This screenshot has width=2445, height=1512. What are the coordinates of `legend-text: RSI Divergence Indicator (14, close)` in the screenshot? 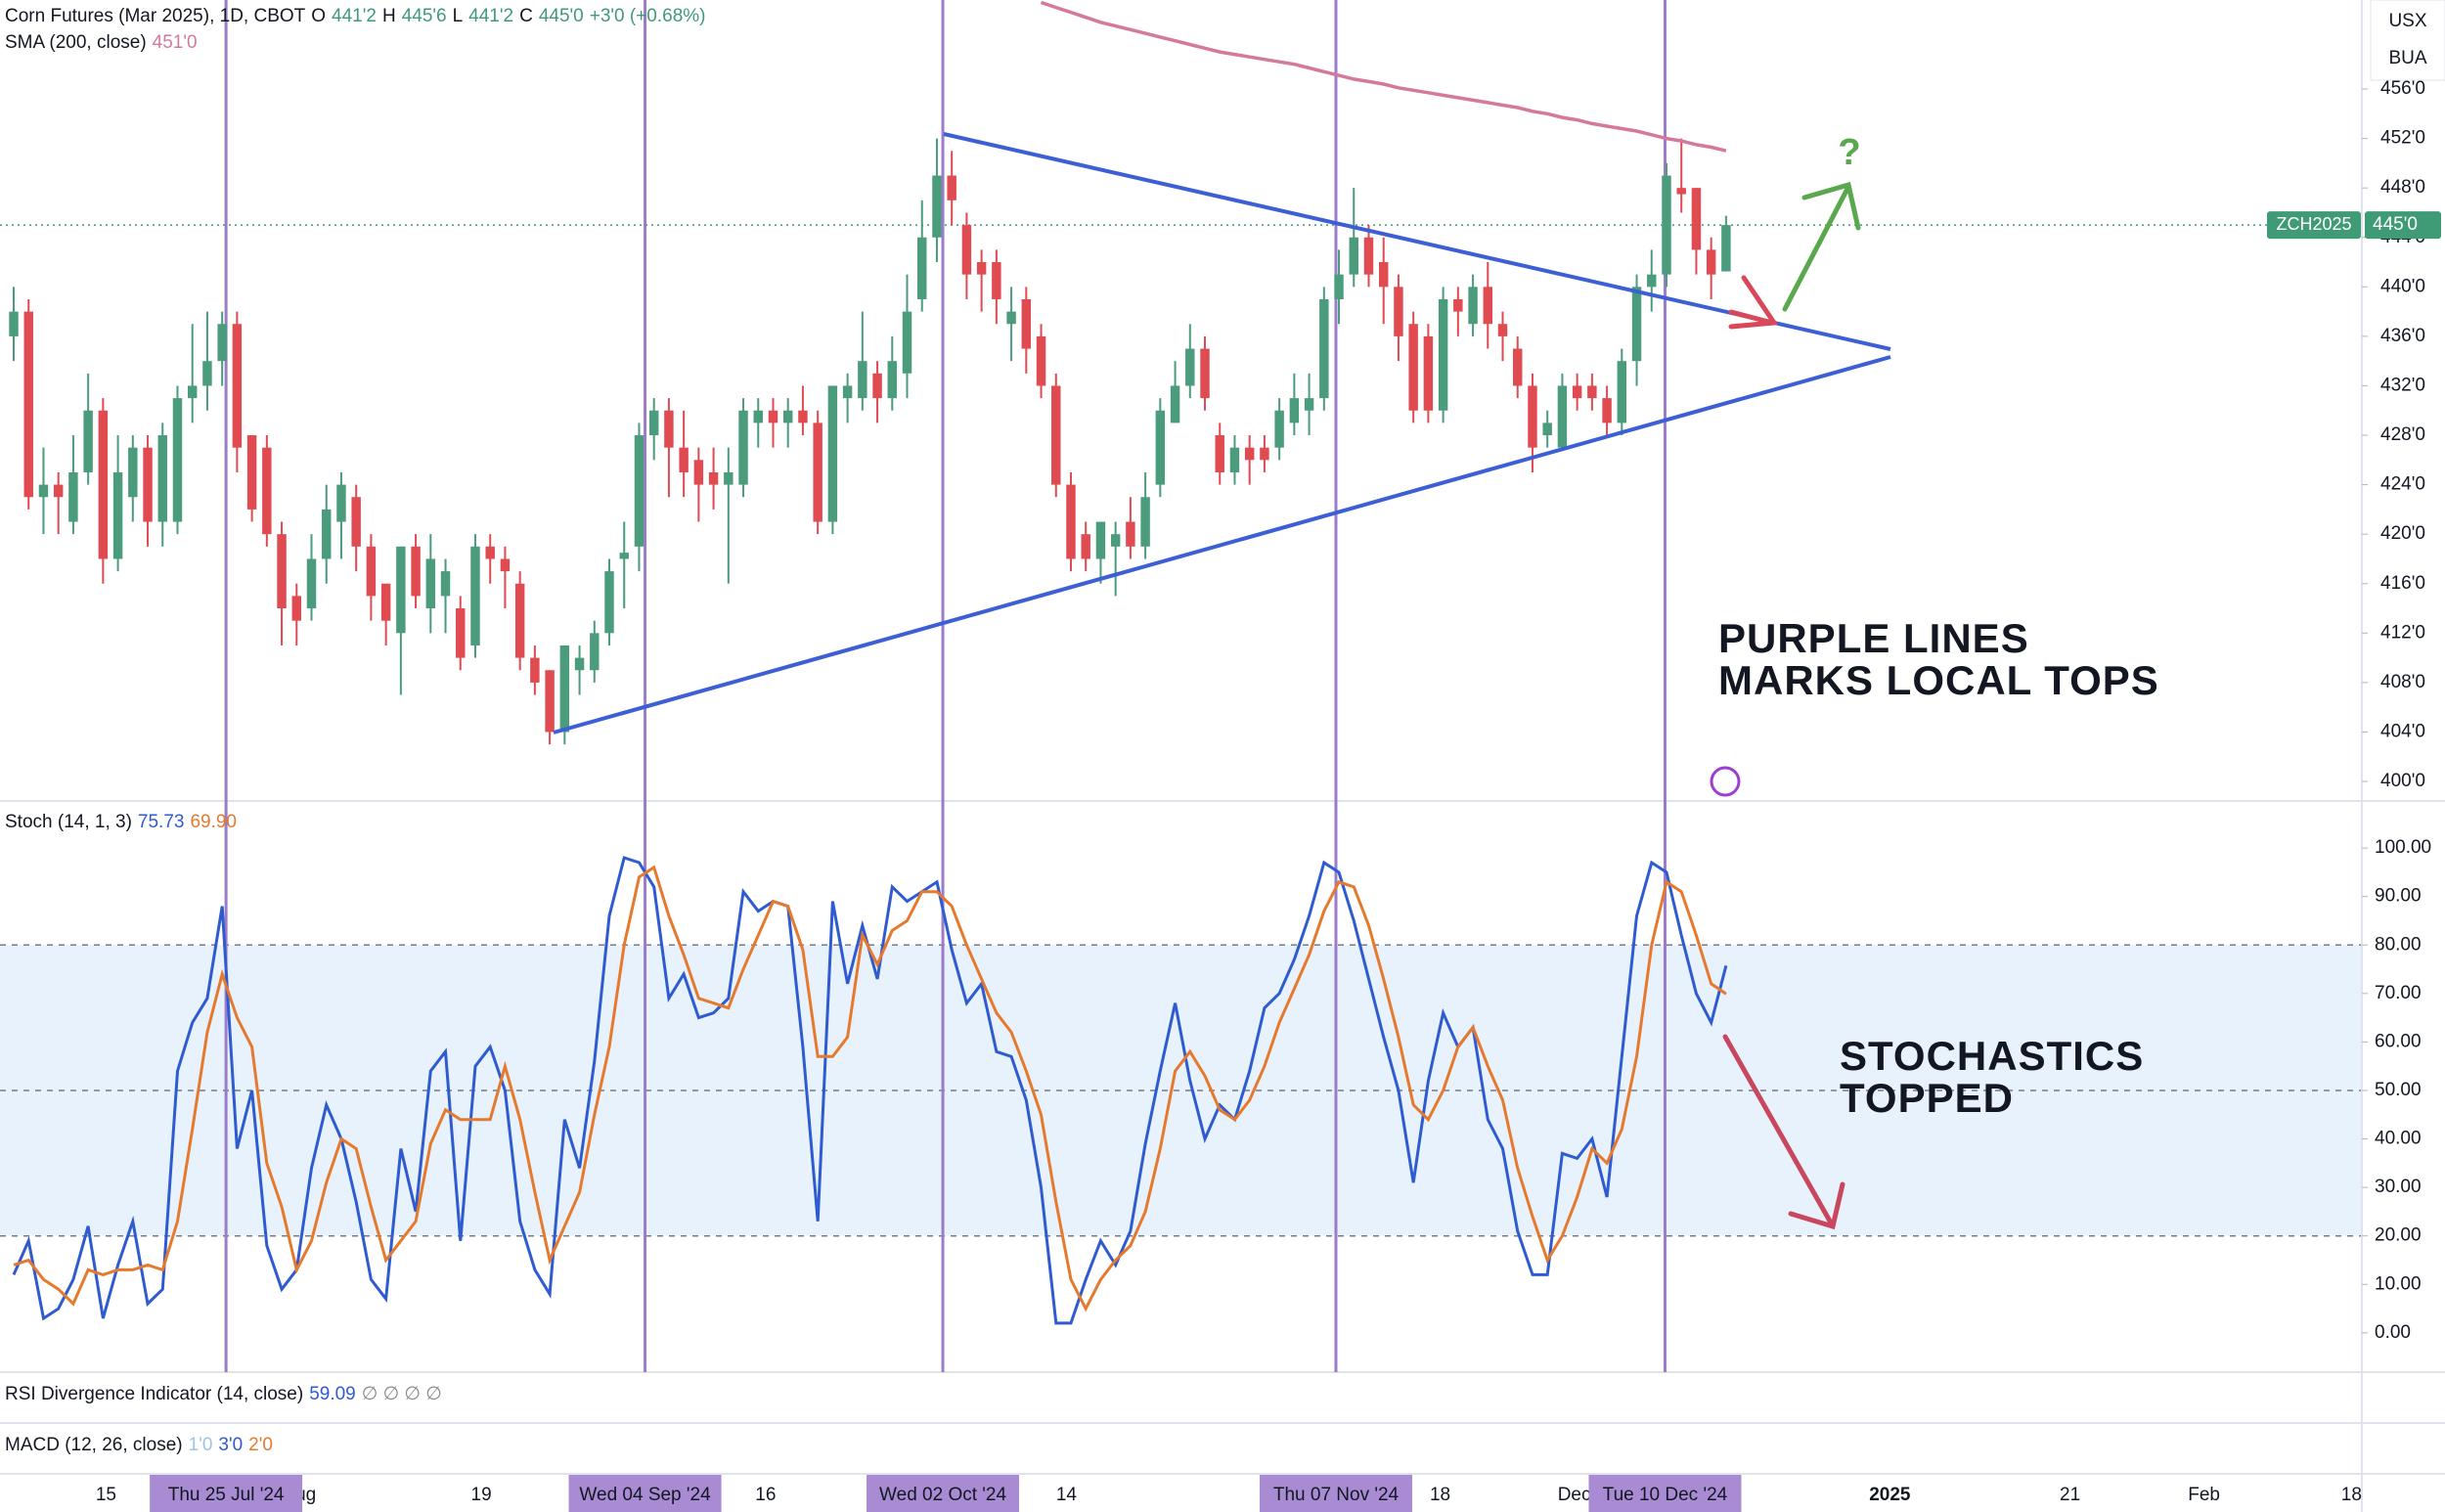 It's located at (154, 1394).